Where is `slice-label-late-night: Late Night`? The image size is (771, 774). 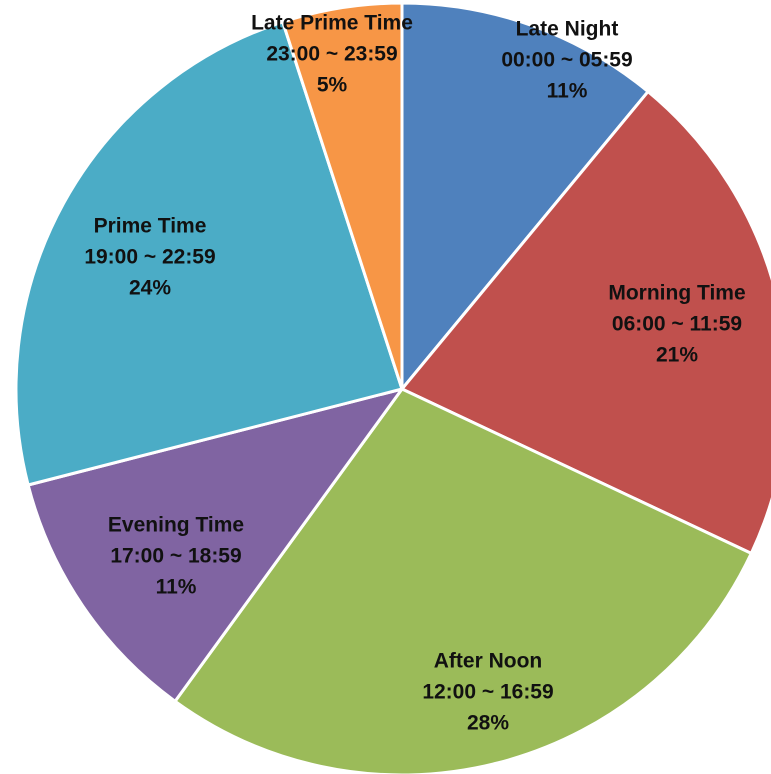 slice-label-late-night: Late Night is located at coordinates (567, 29).